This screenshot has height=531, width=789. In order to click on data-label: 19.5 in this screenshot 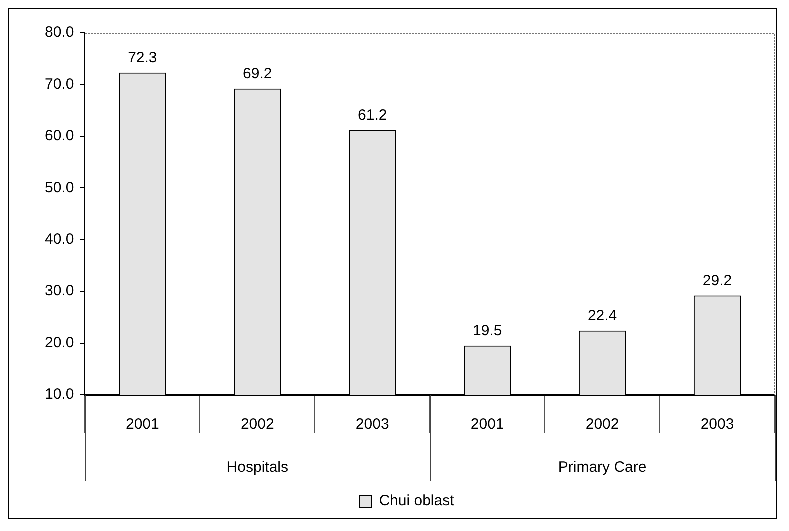, I will do `click(487, 331)`.